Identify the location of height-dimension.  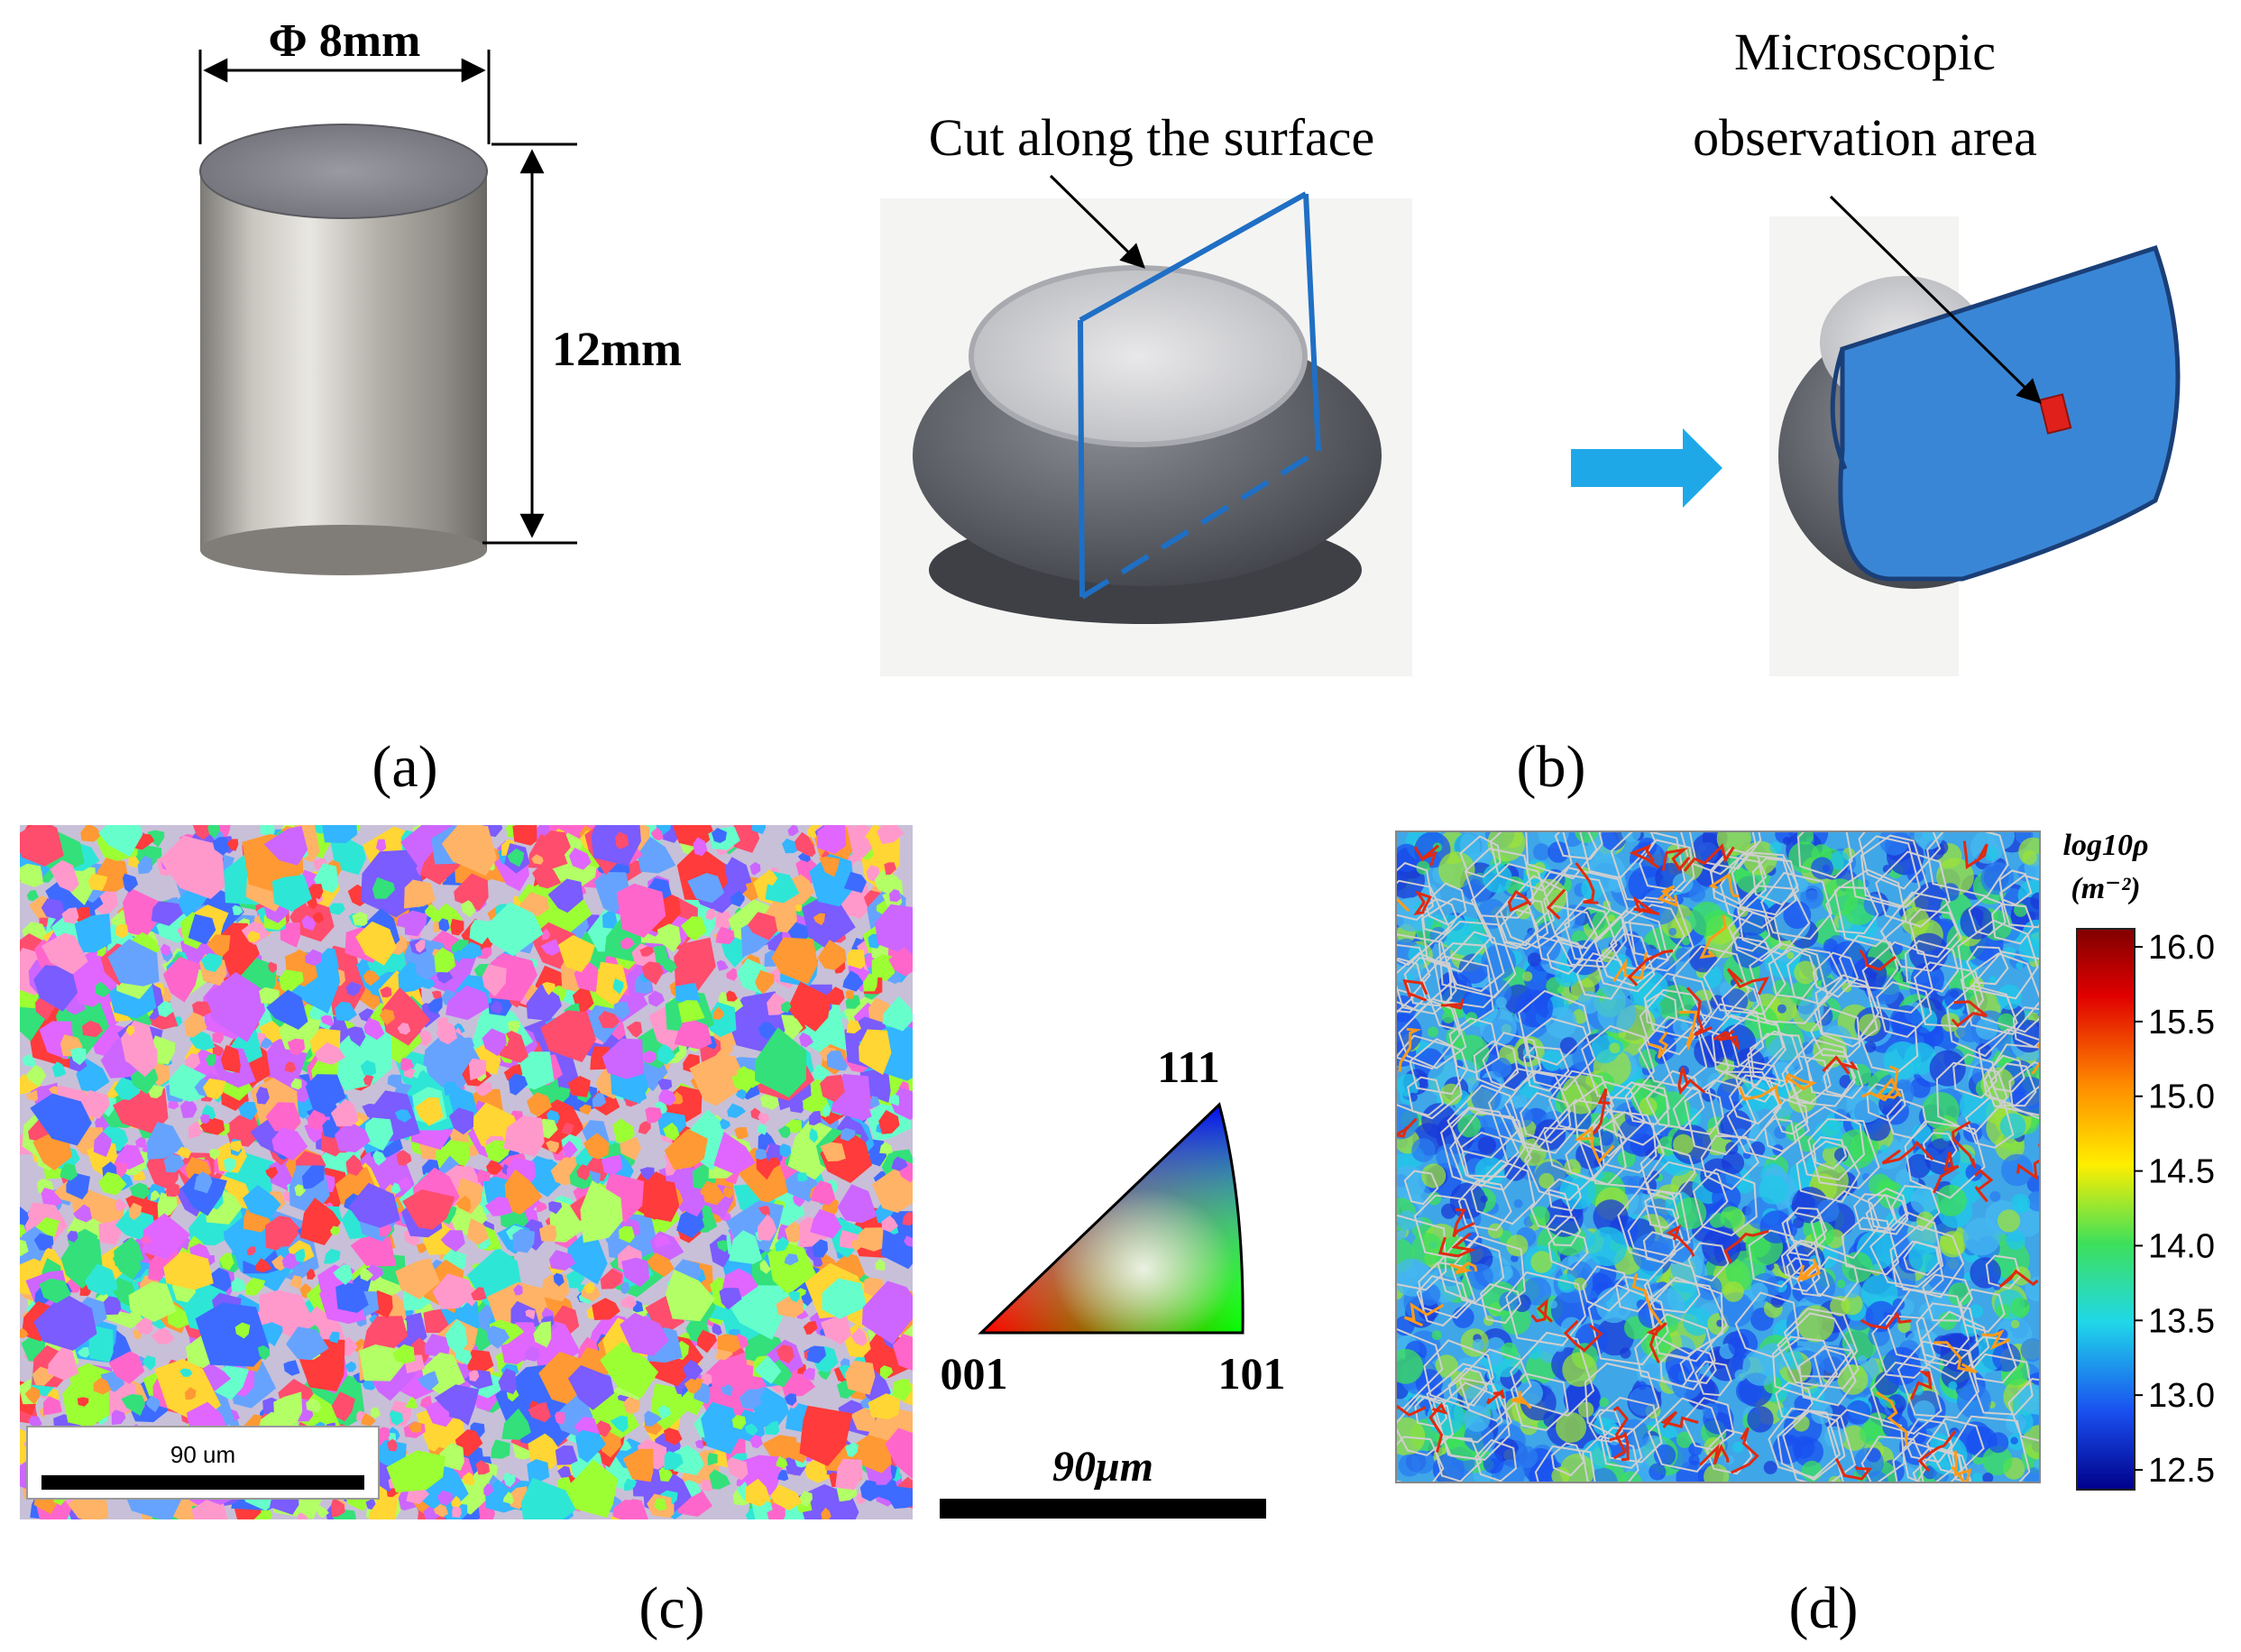
(529, 343).